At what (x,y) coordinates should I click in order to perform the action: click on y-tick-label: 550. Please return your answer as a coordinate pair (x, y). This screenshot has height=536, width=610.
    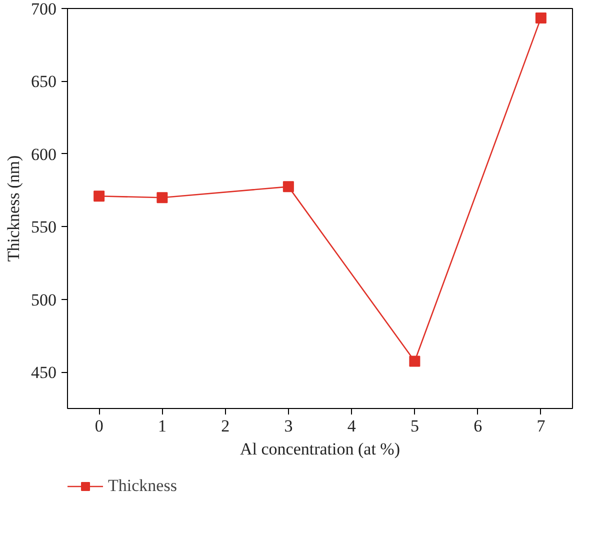
    Looking at the image, I should click on (43, 227).